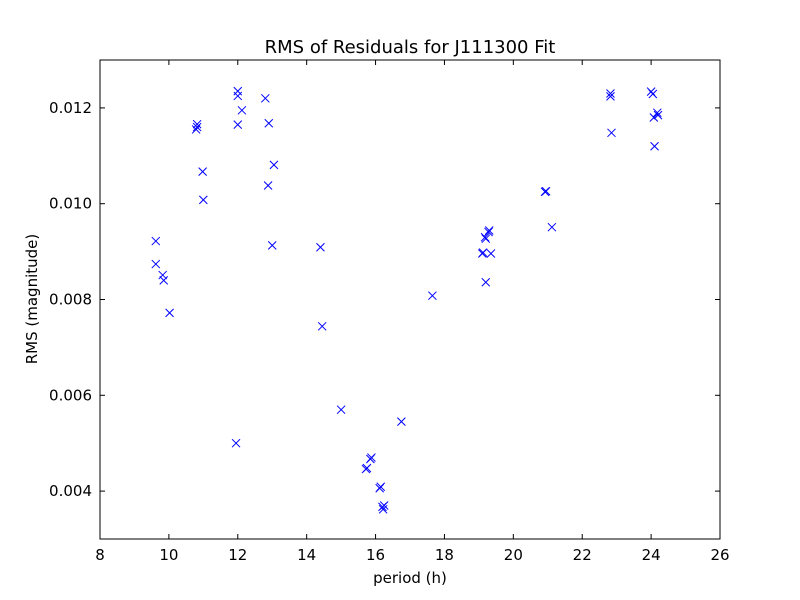  What do you see at coordinates (168, 555) in the screenshot?
I see `x-tick-label: 10` at bounding box center [168, 555].